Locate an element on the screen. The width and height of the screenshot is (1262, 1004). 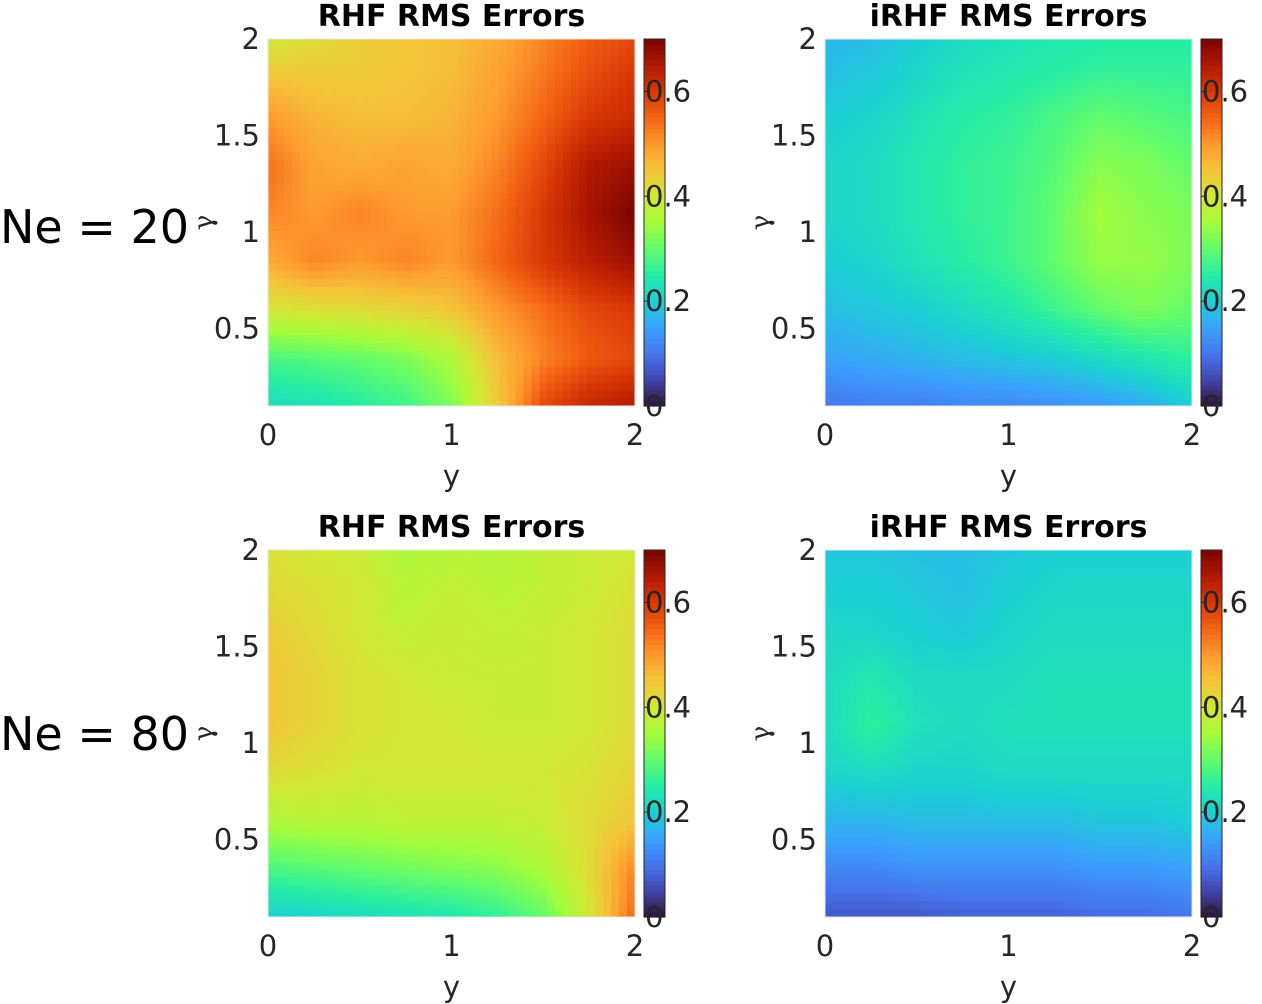
colorbar-frame is located at coordinates (1211, 222).